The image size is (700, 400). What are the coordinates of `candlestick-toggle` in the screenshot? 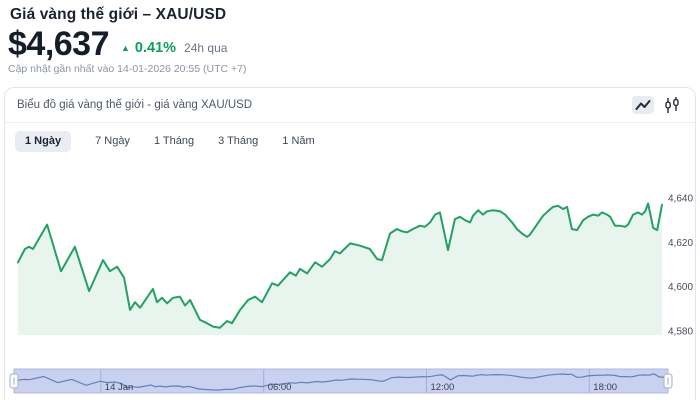 It's located at (672, 105).